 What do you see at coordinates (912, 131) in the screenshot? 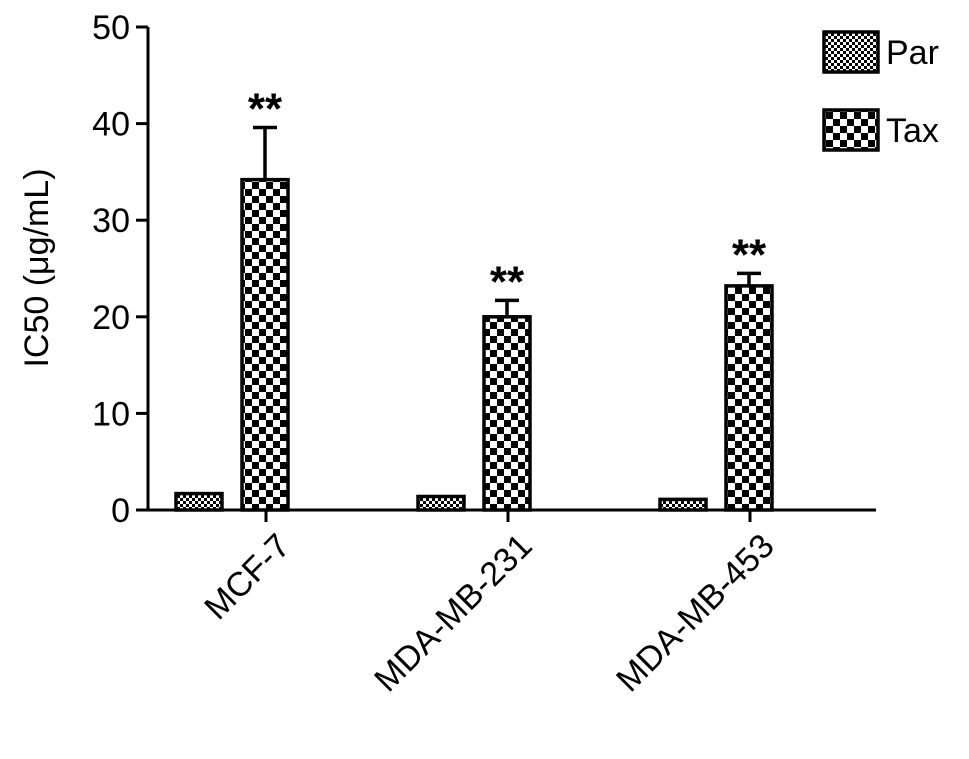
I see `legend-label-tax: Tax` at bounding box center [912, 131].